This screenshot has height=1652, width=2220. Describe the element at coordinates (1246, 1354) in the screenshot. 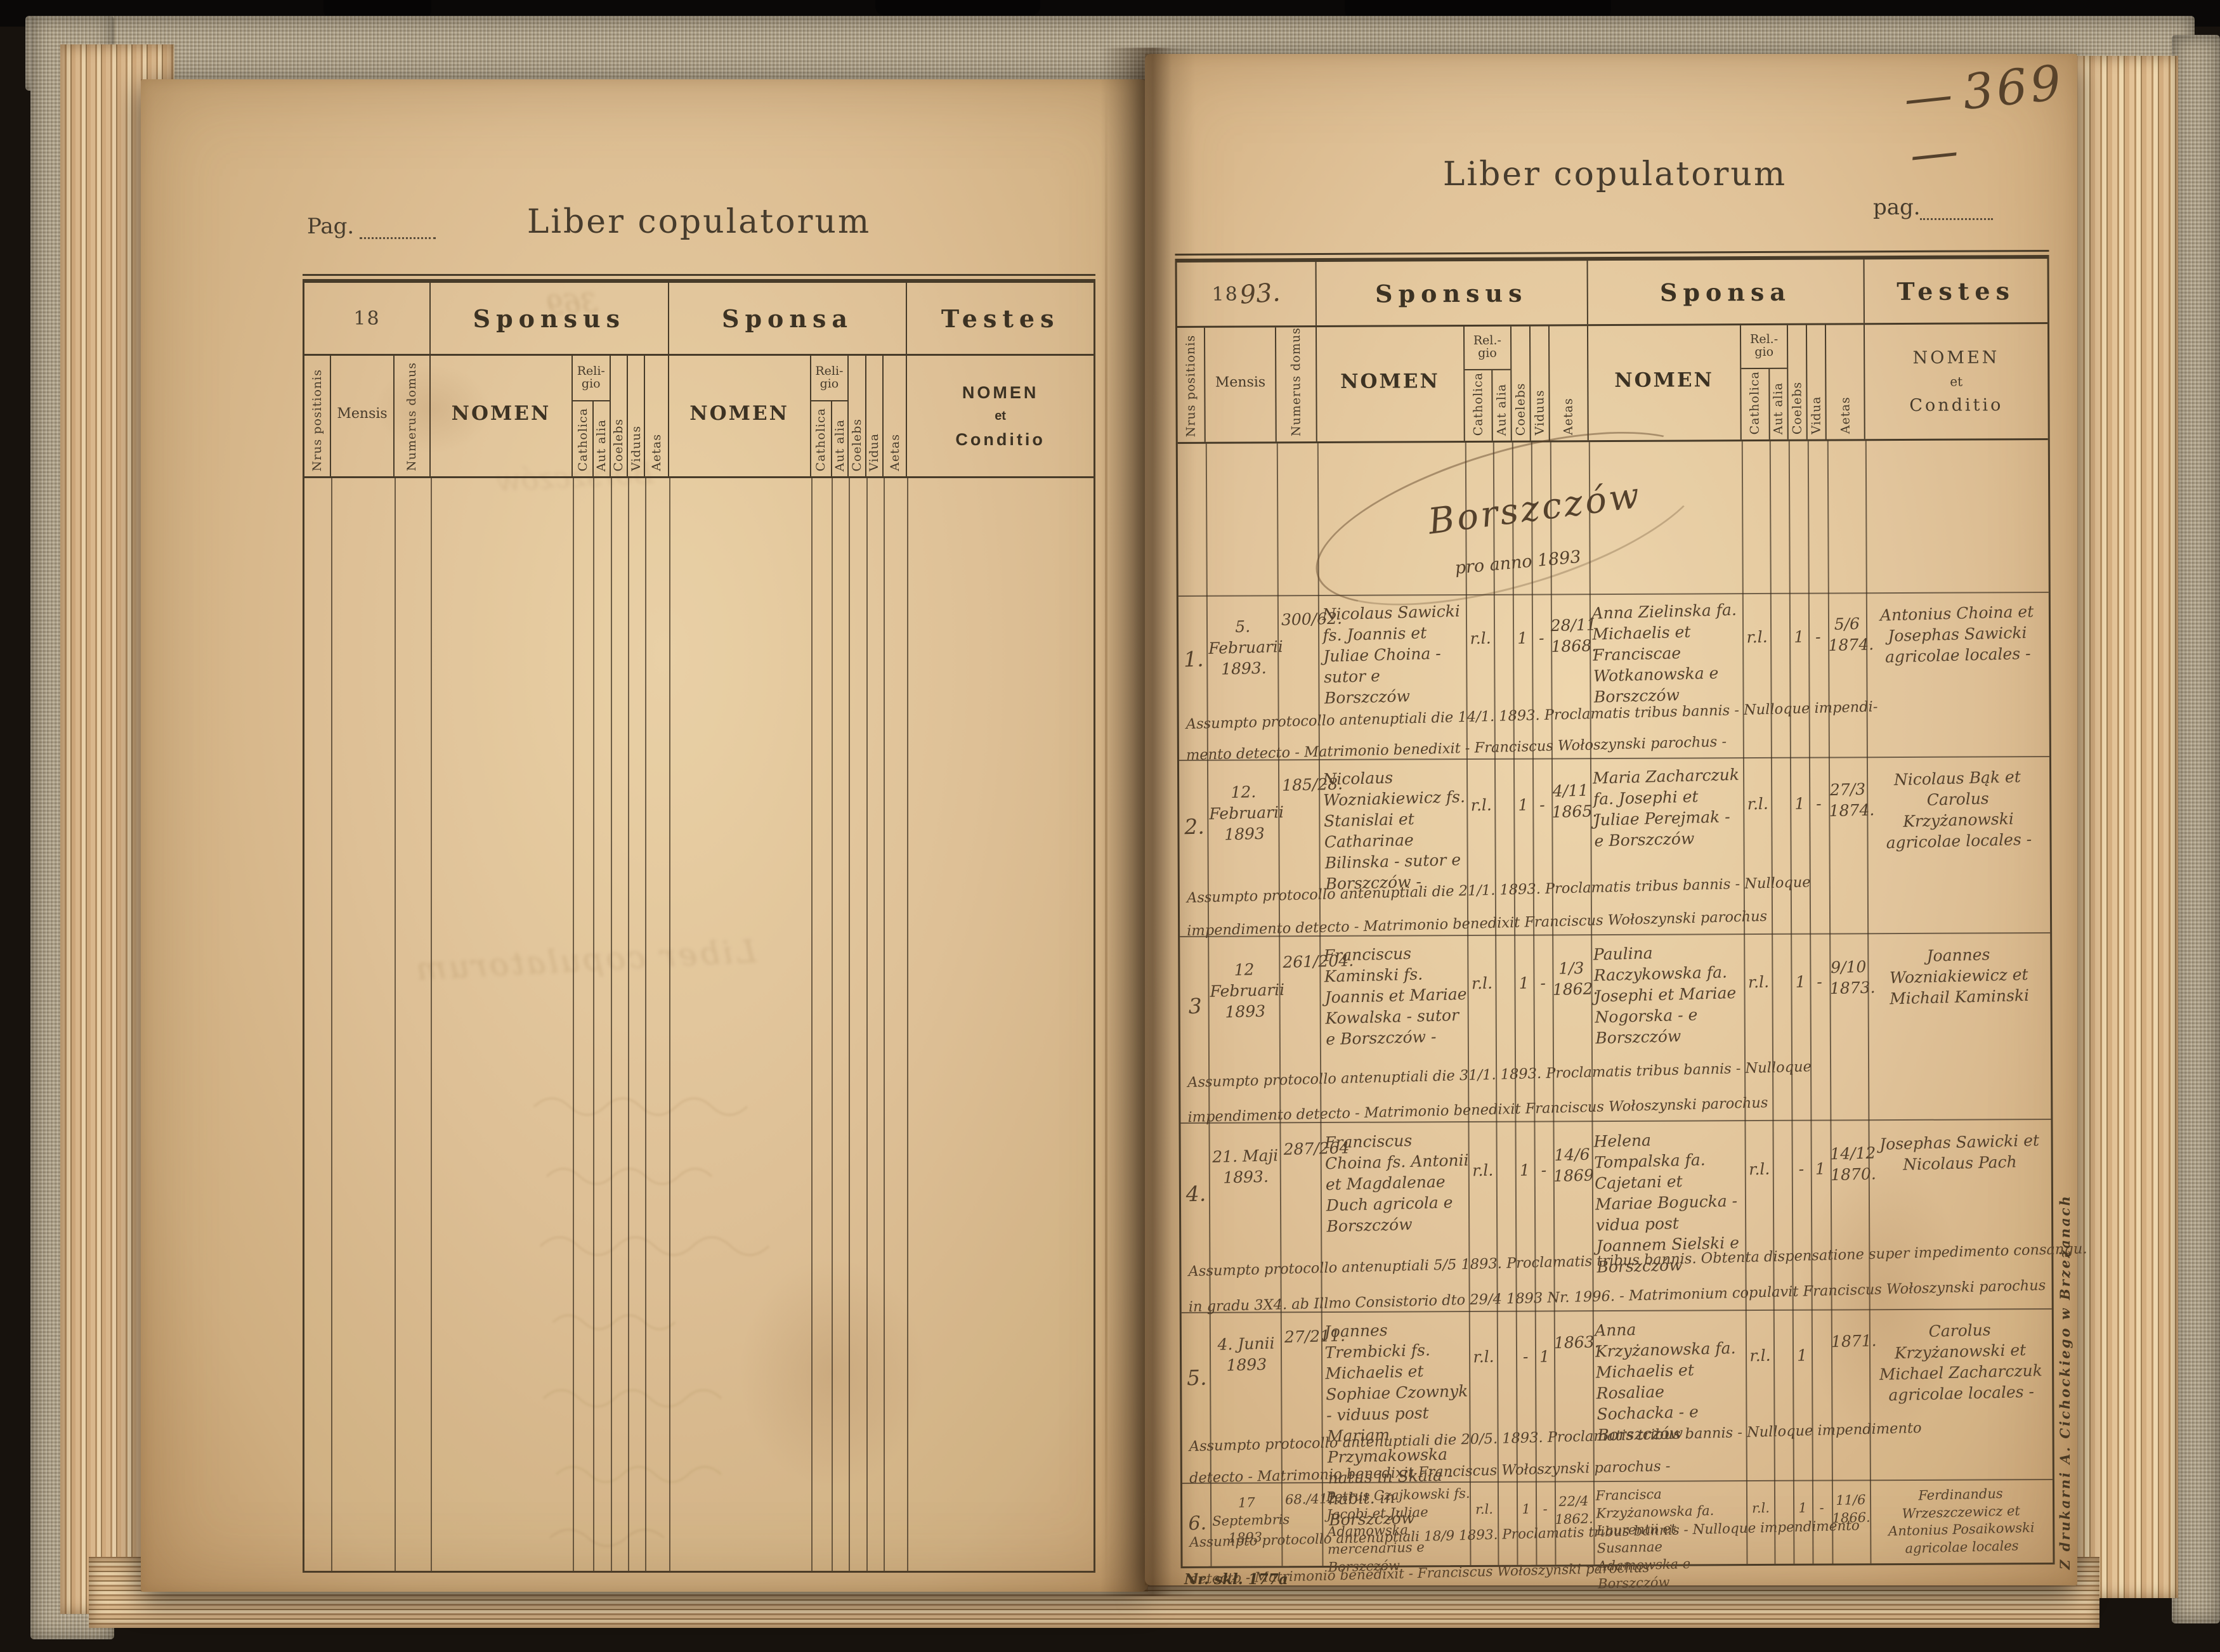

I see `entry-date: 4. Junii 1893` at that location.